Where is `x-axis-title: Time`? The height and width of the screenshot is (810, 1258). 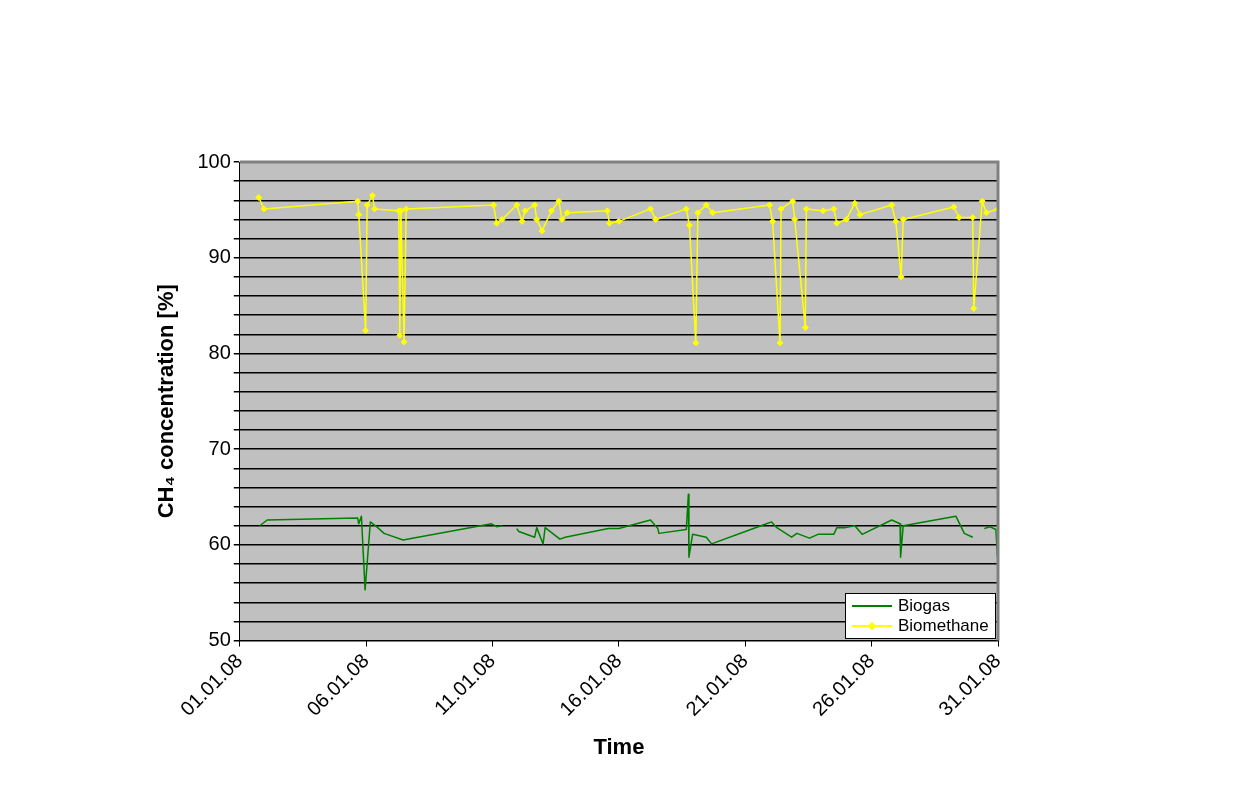
x-axis-title: Time is located at coordinates (619, 746).